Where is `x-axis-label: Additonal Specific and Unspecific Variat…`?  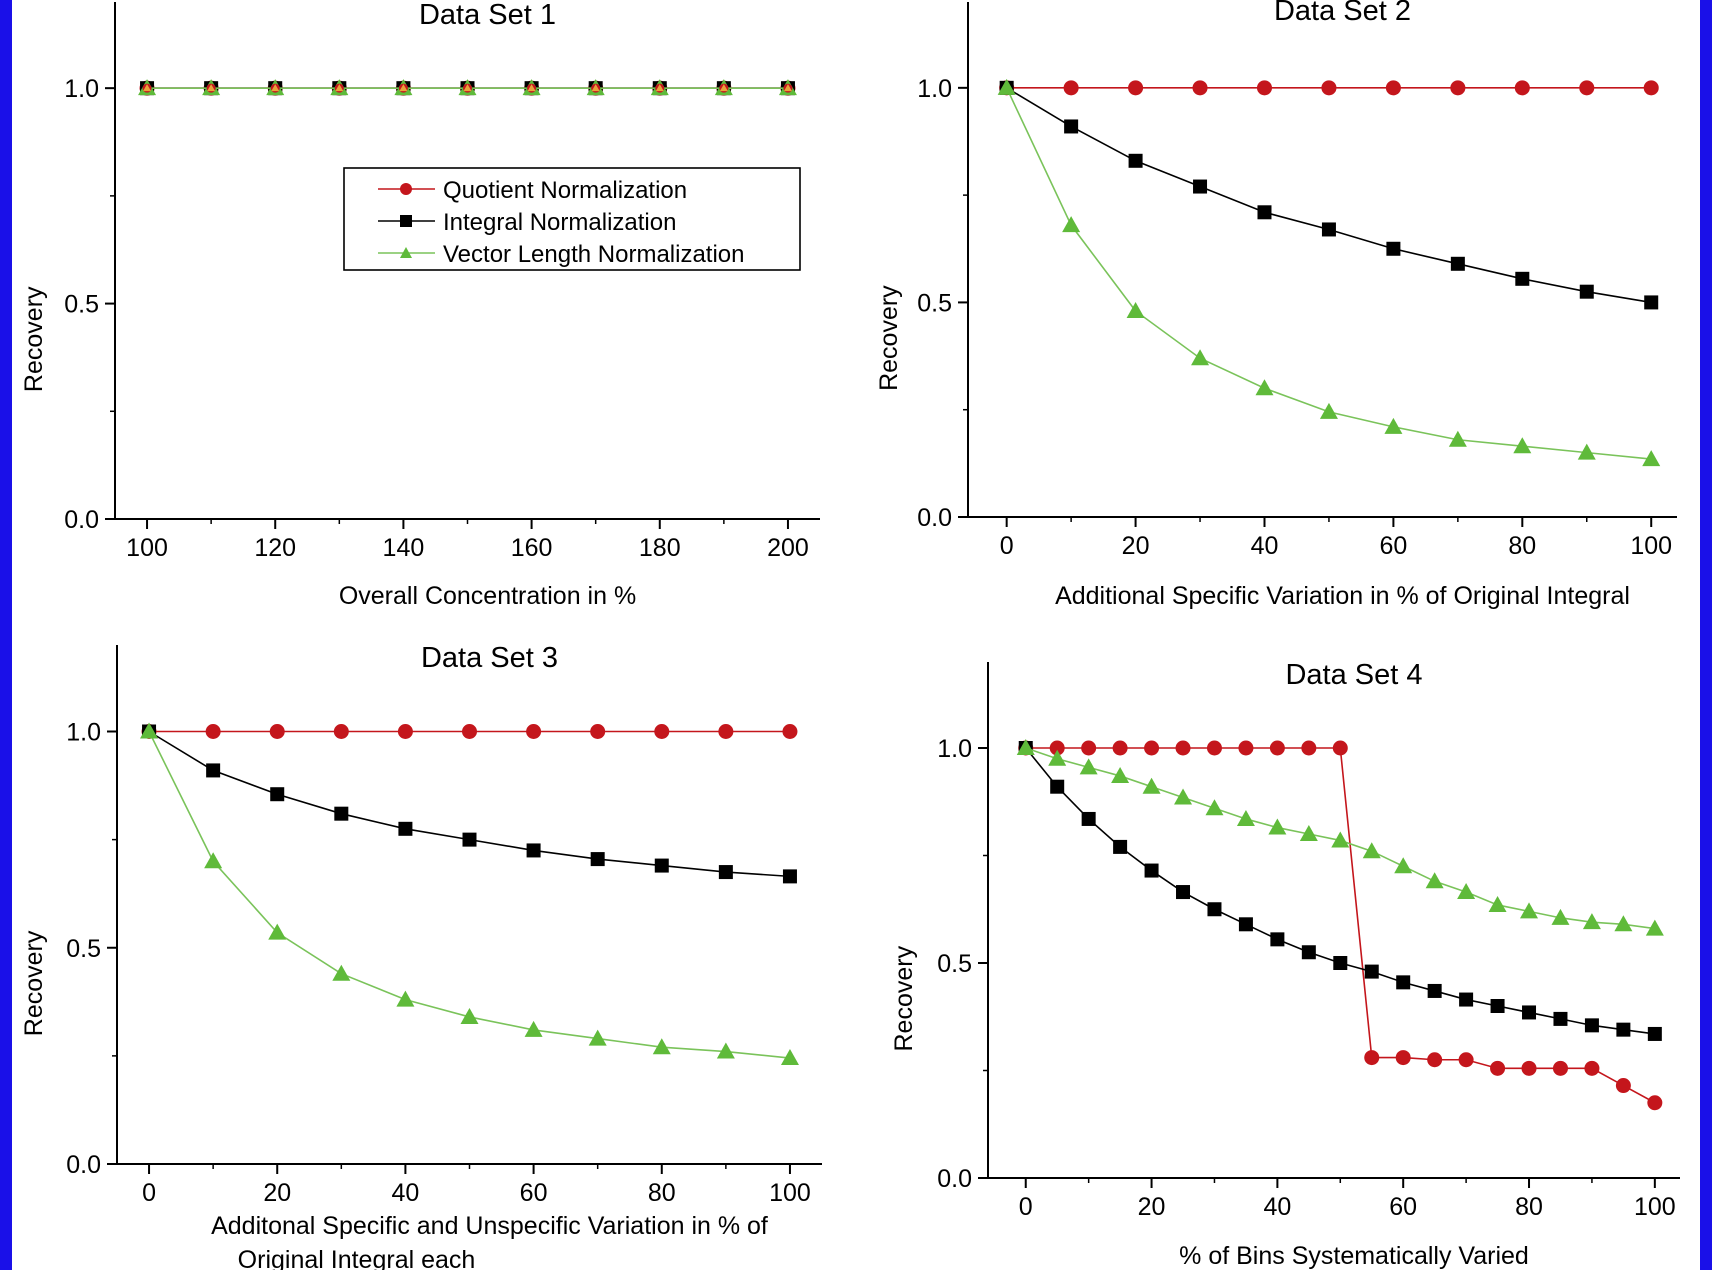 x-axis-label: Additonal Specific and Unspecific Variat… is located at coordinates (489, 1226).